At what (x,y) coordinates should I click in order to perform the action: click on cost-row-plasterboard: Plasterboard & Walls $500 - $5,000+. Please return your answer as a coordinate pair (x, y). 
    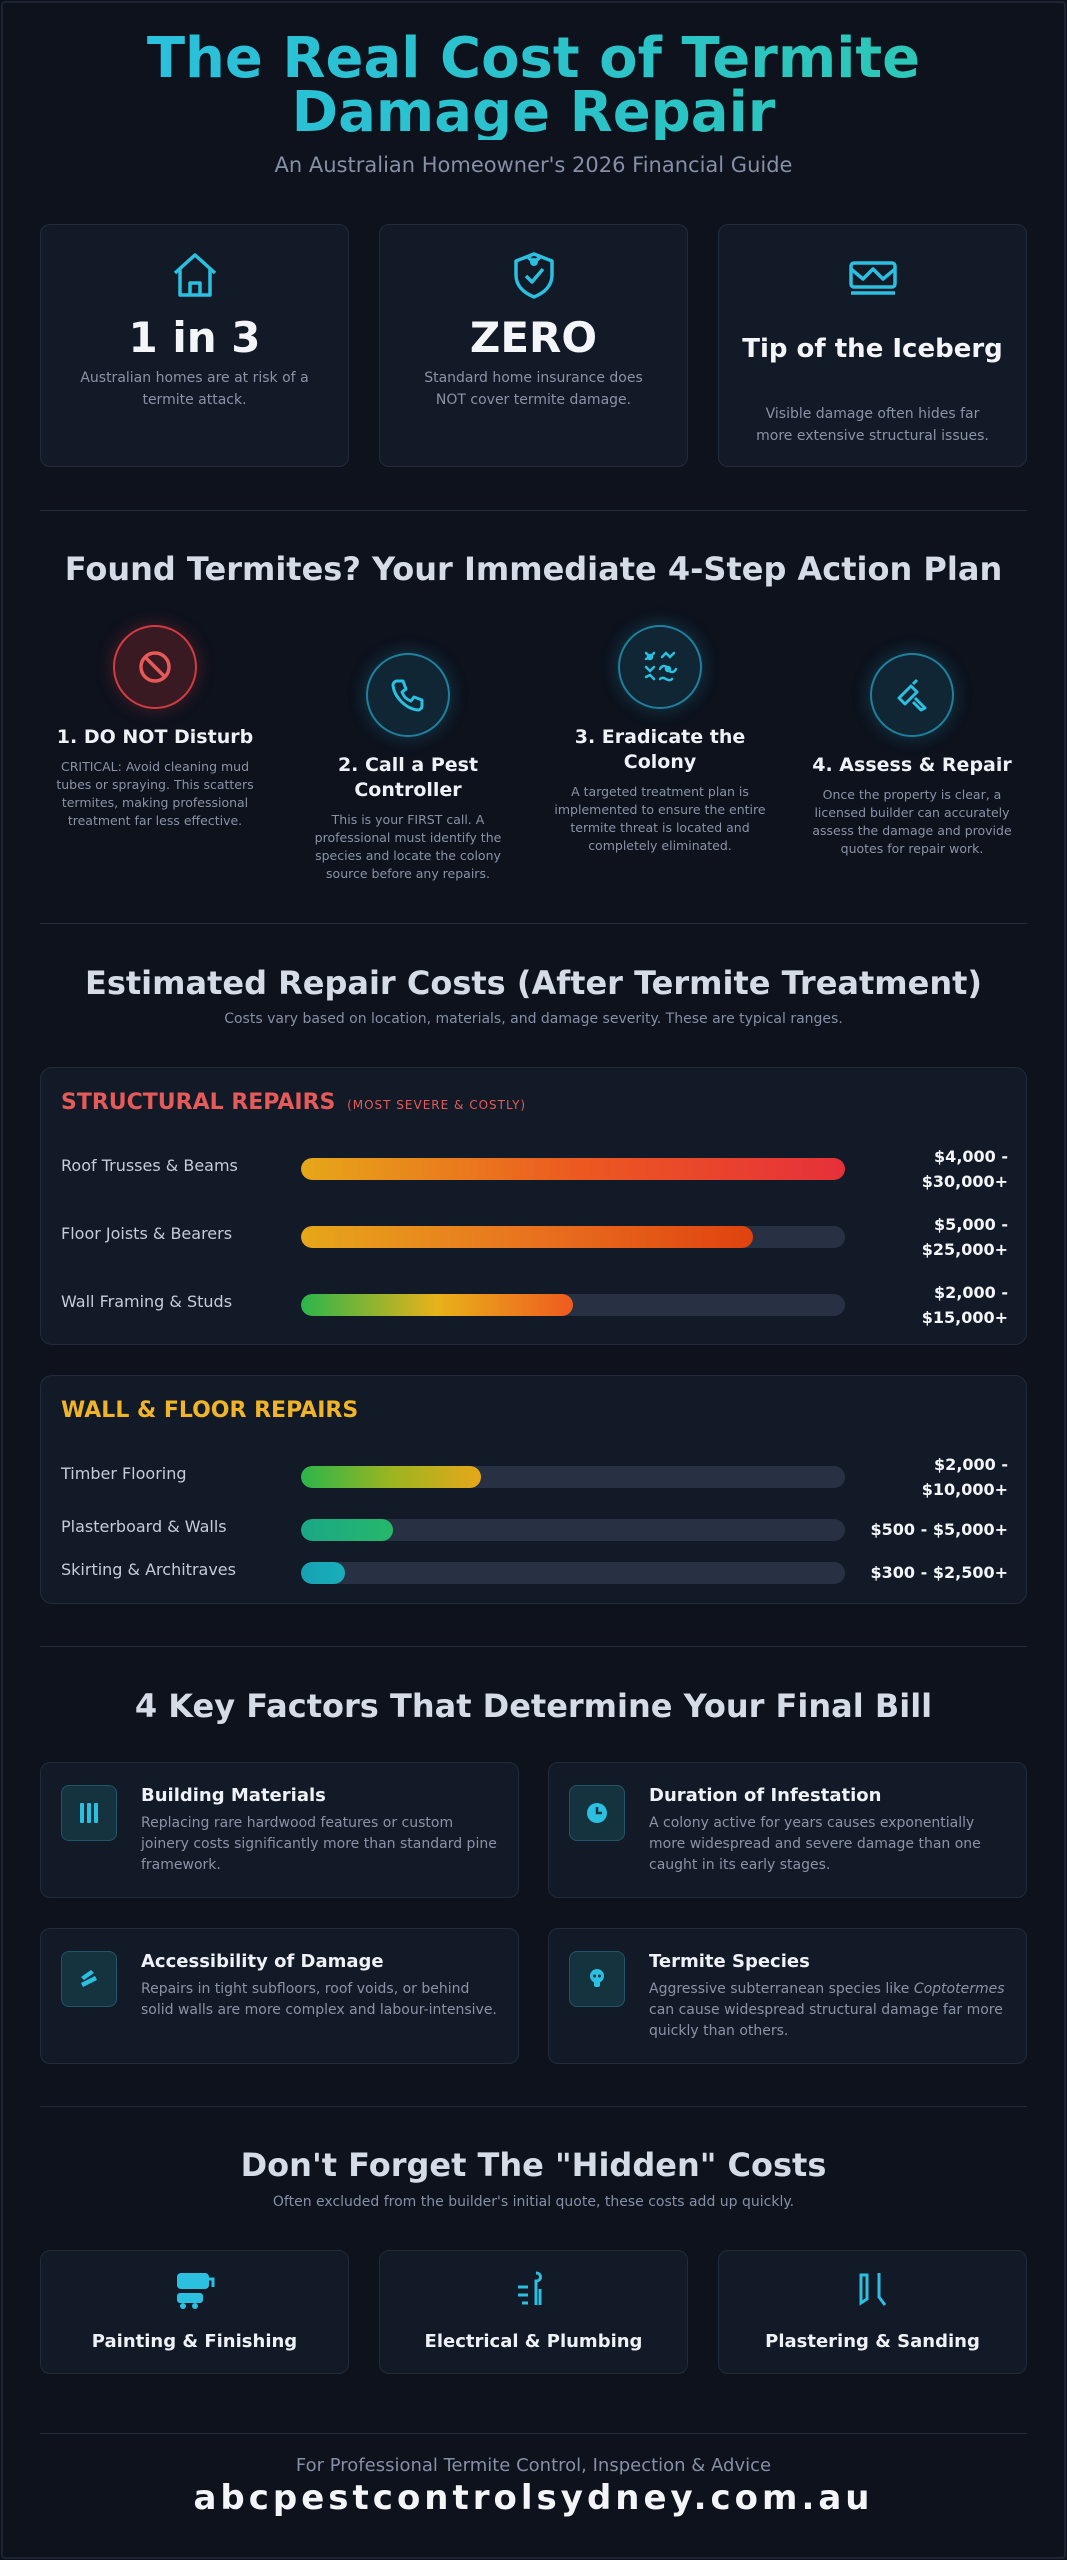
    Looking at the image, I should click on (534, 1527).